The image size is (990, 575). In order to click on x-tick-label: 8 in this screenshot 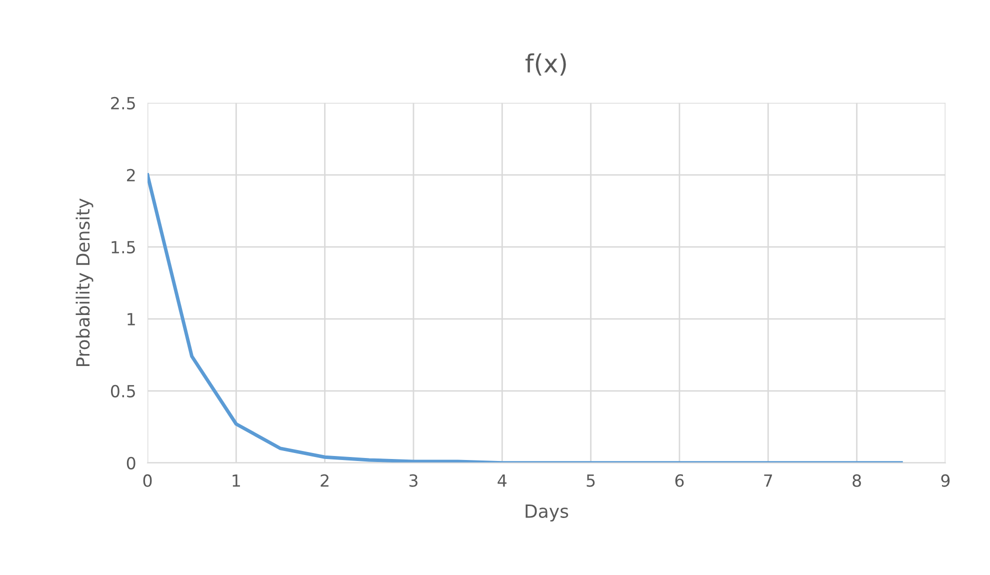, I will do `click(856, 480)`.